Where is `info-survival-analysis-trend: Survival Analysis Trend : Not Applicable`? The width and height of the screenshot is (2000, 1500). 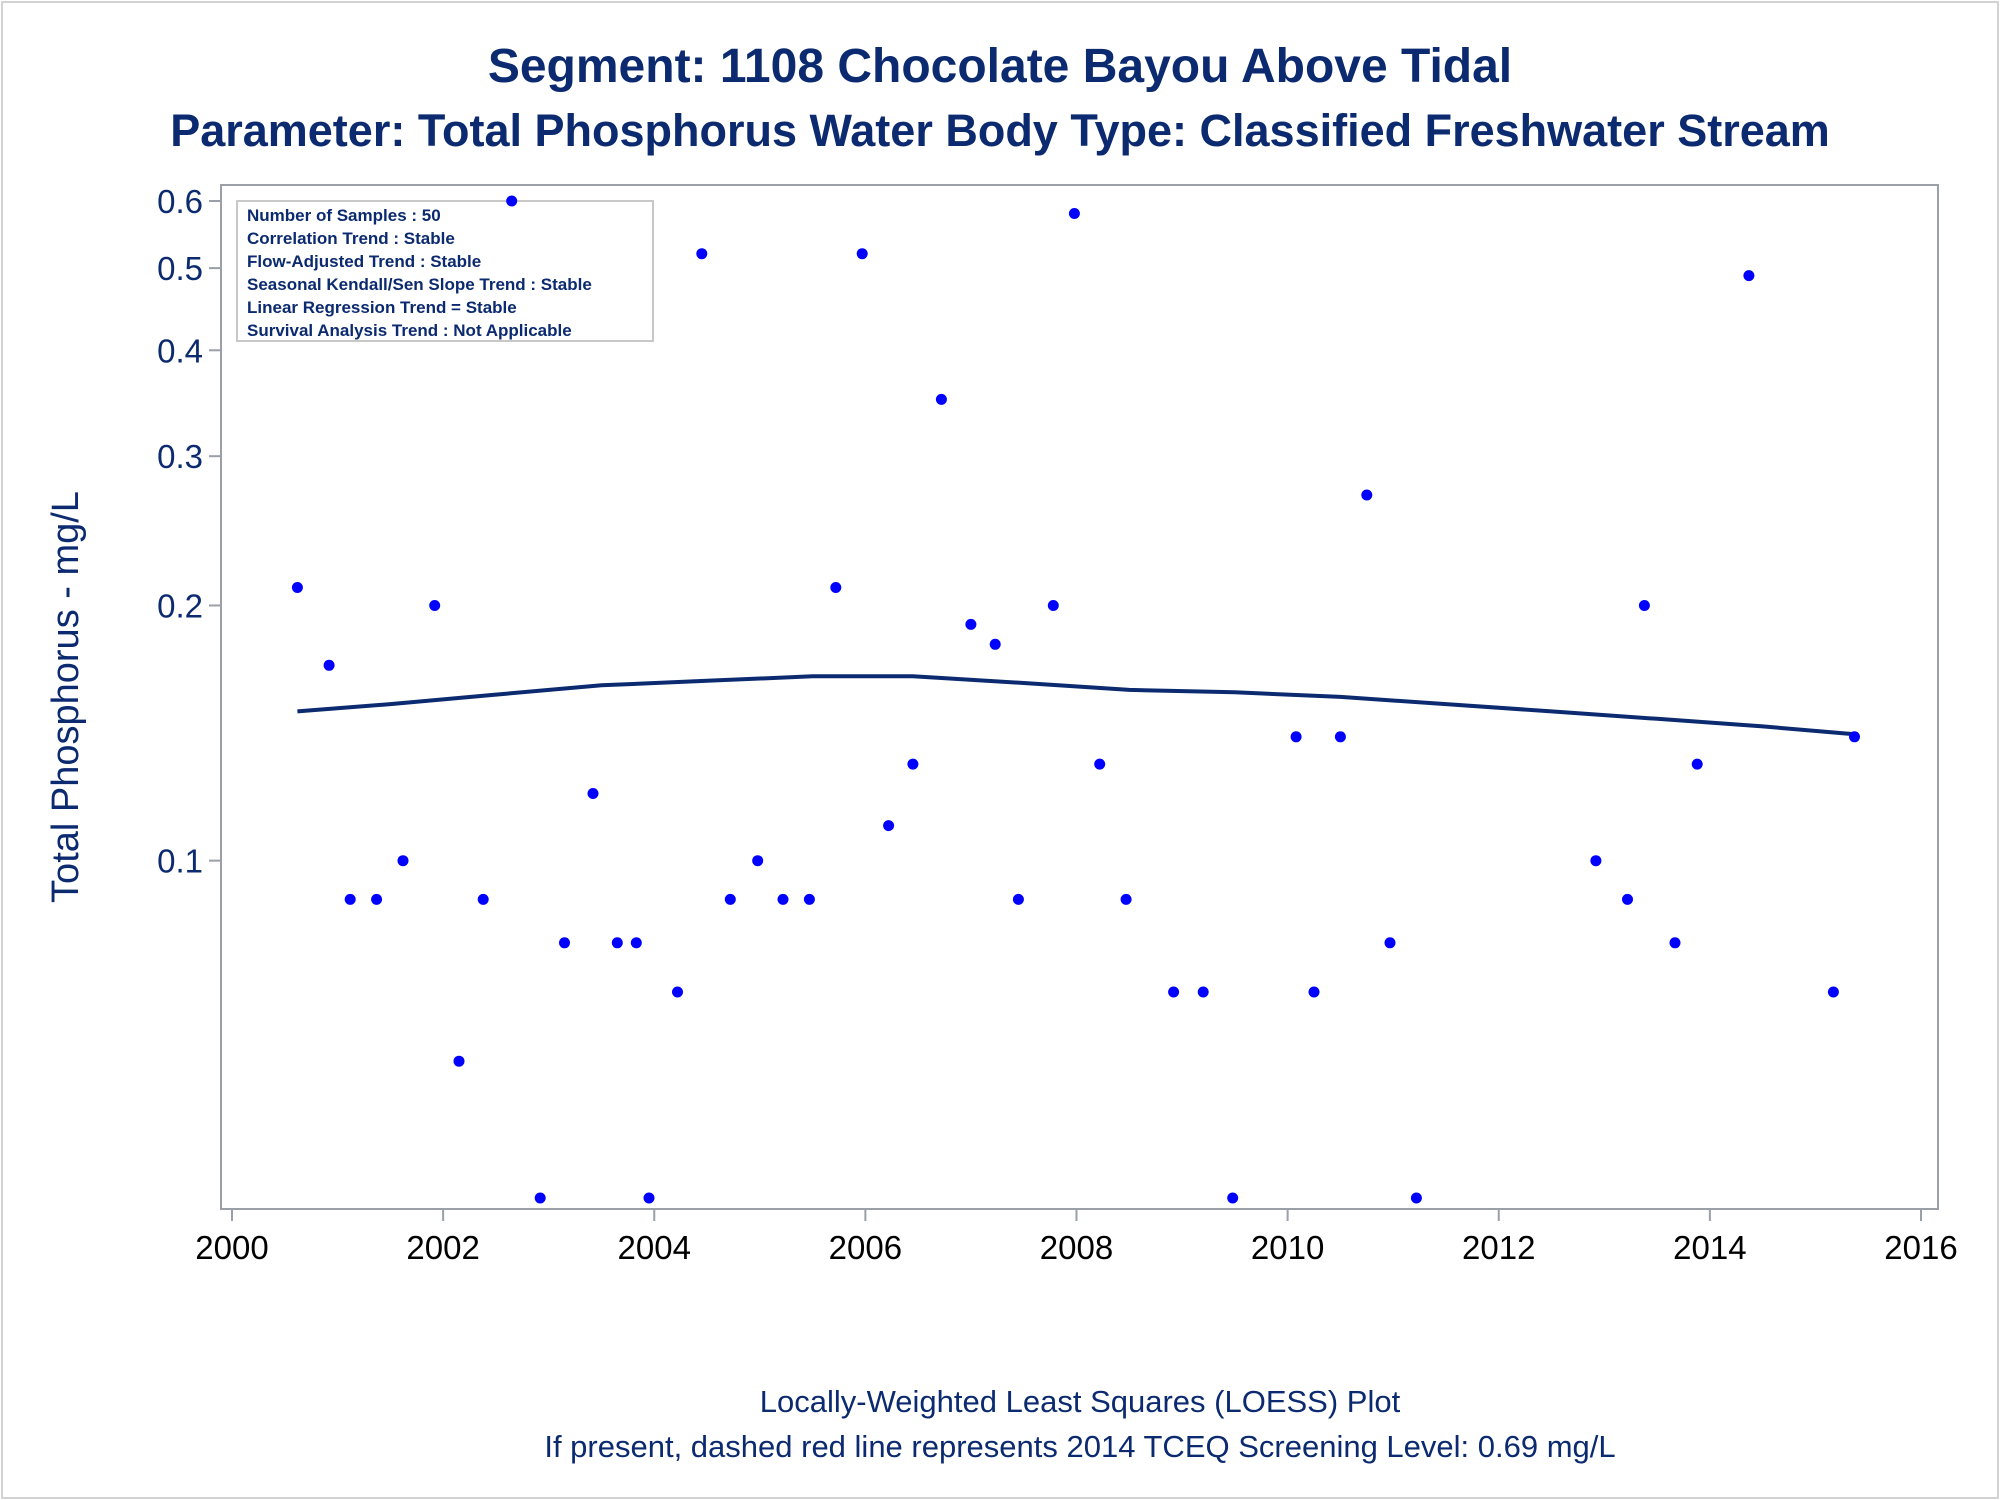 info-survival-analysis-trend: Survival Analysis Trend : Not Applicable is located at coordinates (409, 330).